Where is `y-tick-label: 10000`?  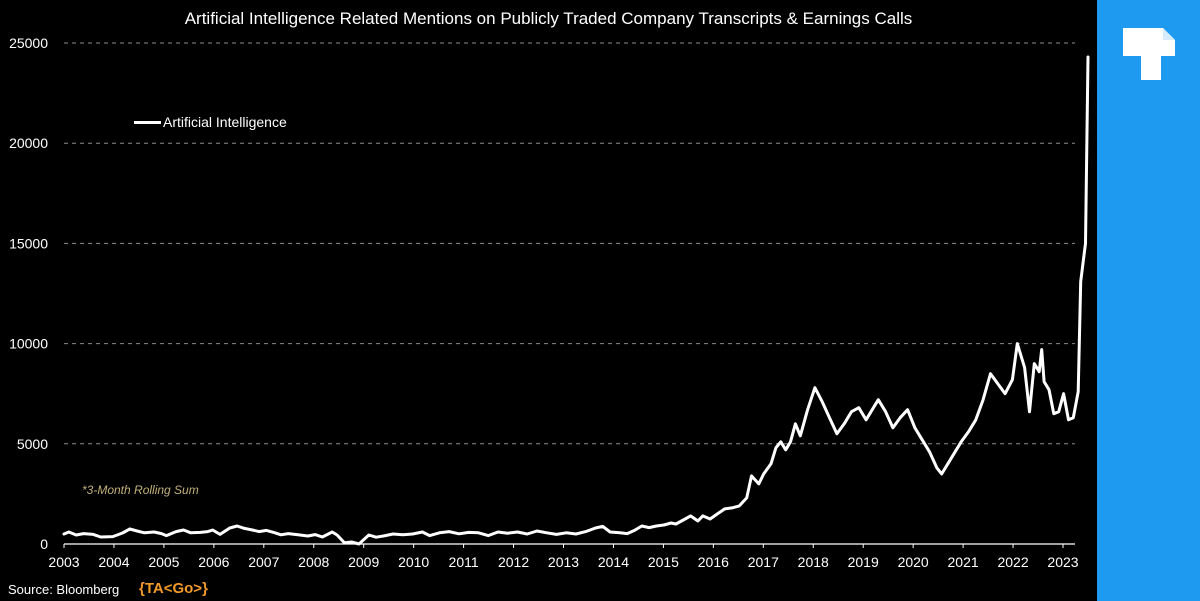 y-tick-label: 10000 is located at coordinates (28, 344).